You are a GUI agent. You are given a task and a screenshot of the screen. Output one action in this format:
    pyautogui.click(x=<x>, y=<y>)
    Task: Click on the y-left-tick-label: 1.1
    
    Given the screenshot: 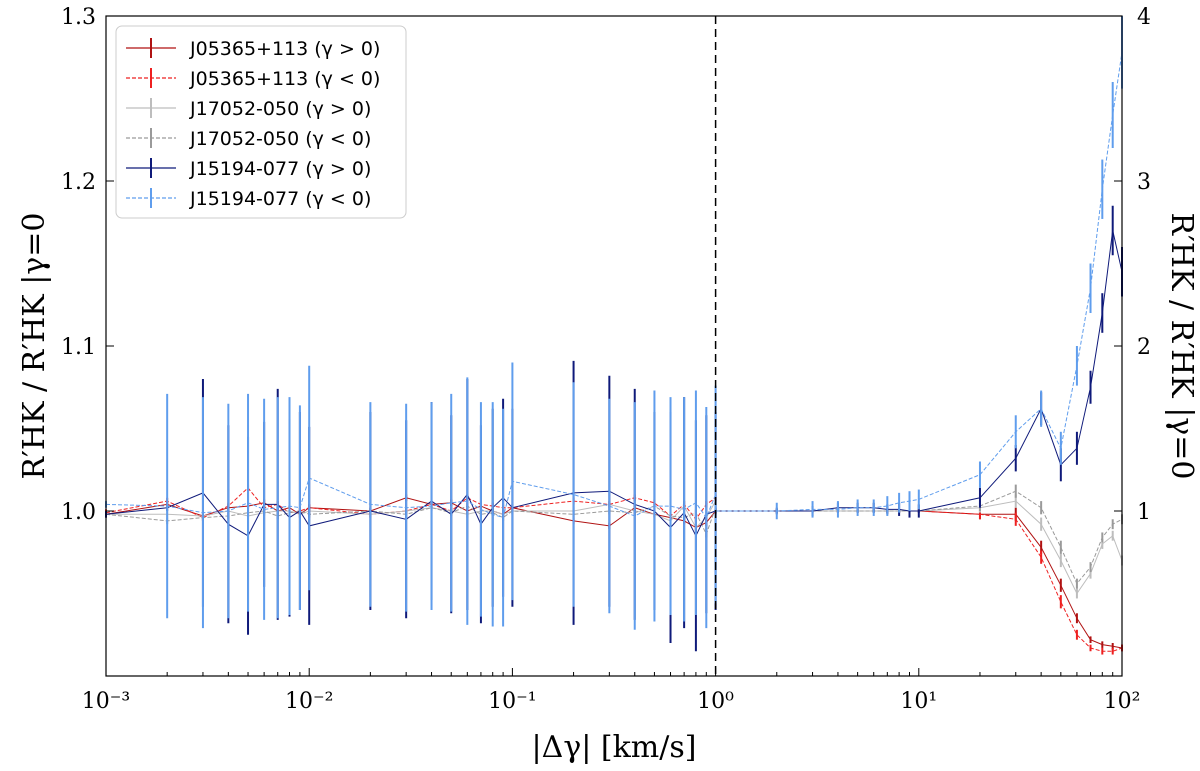 What is the action you would take?
    pyautogui.click(x=78, y=347)
    